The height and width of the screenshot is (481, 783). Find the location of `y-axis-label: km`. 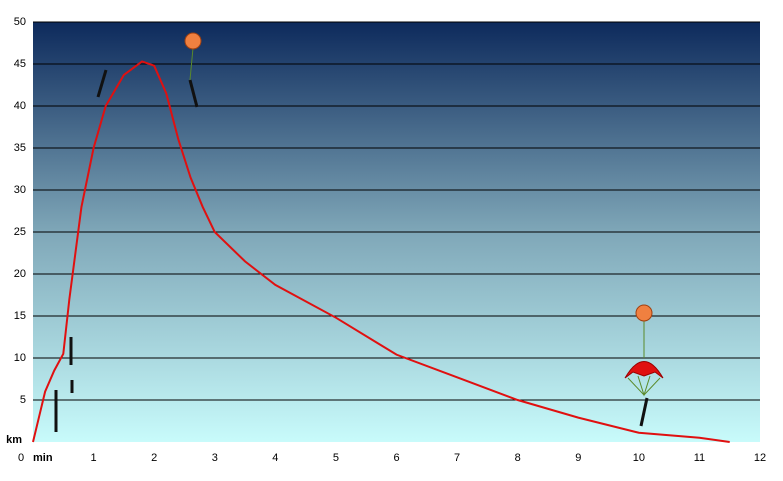

y-axis-label: km is located at coordinates (14, 440).